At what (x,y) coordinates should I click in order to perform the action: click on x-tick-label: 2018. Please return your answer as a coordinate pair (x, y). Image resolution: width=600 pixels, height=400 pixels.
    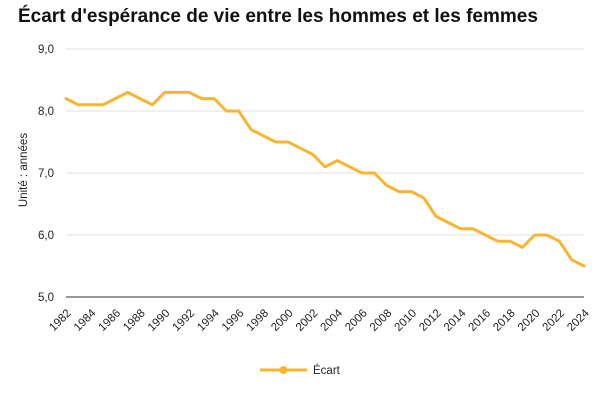
    Looking at the image, I should click on (504, 320).